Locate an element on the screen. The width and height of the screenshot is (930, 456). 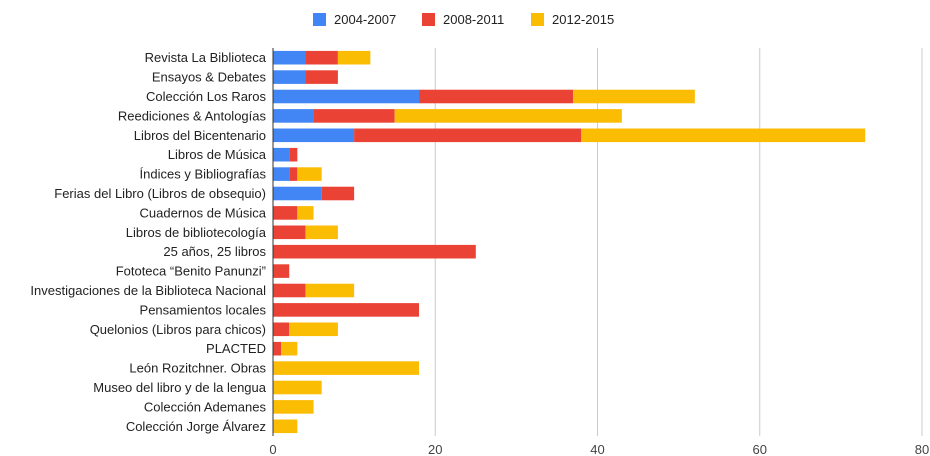
category-label: Ferias del Libro (Libros de obsequio) is located at coordinates (160, 193).